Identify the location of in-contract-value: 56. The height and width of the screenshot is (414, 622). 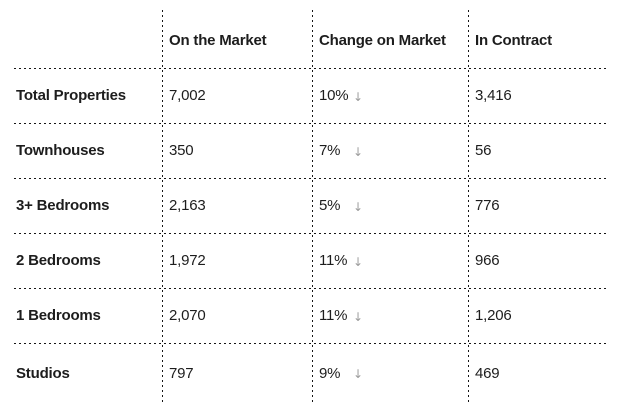
(483, 150).